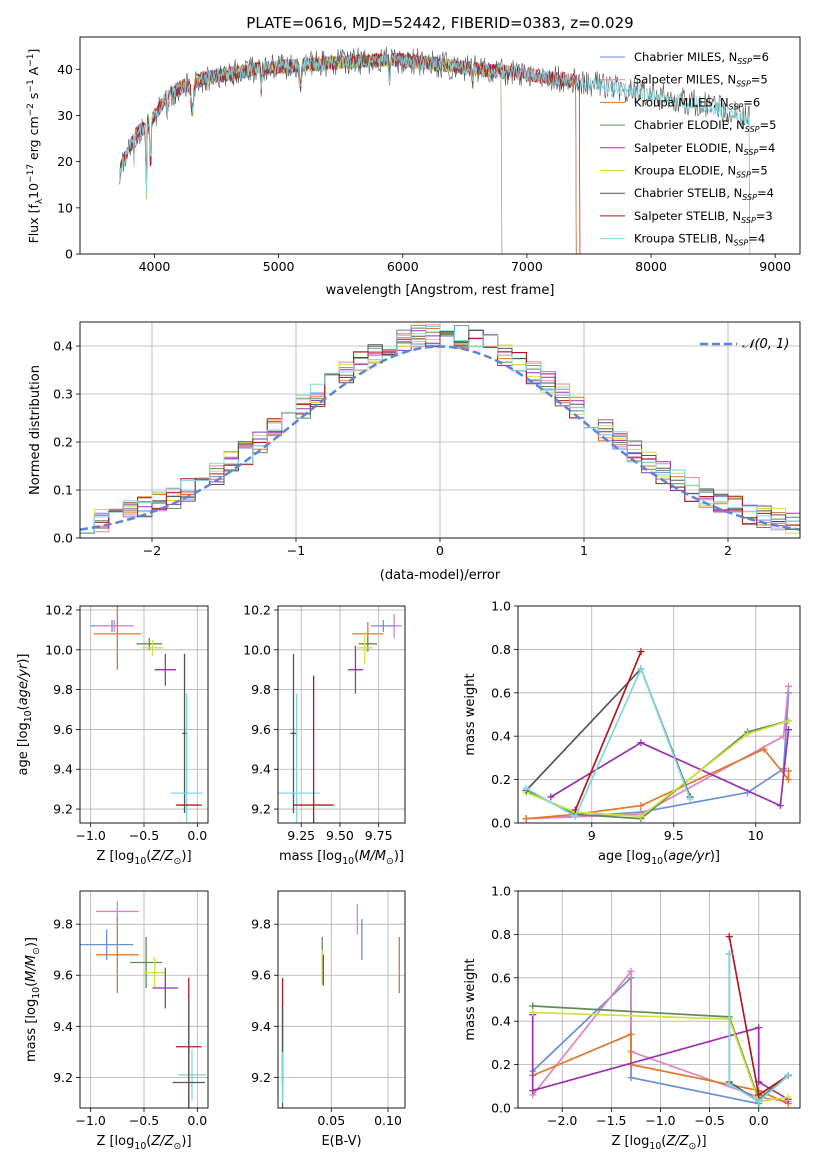 The image size is (819, 1170). I want to click on x-tick-label: 7000, so click(527, 266).